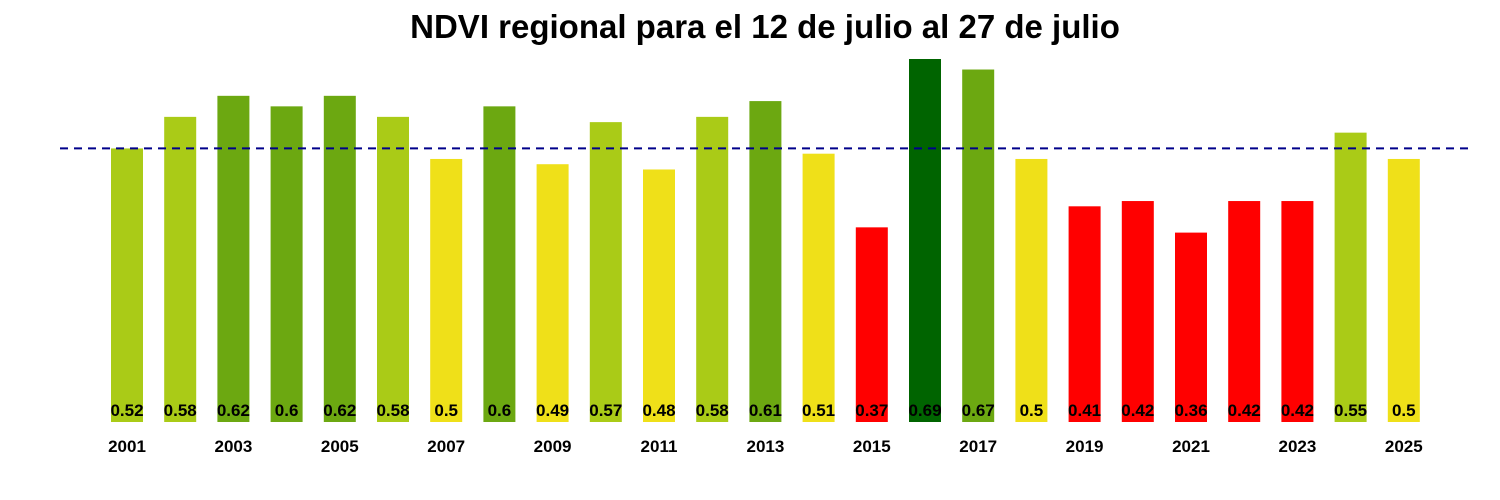 This screenshot has height=500, width=1500. I want to click on bar-2019, so click(1084, 314).